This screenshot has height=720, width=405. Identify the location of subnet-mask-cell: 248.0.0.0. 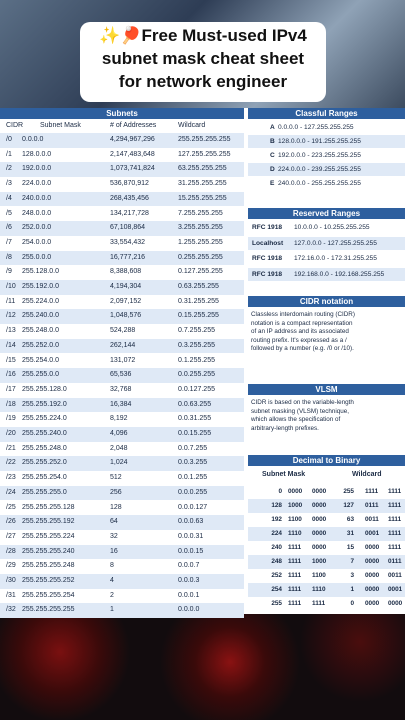
(37, 213).